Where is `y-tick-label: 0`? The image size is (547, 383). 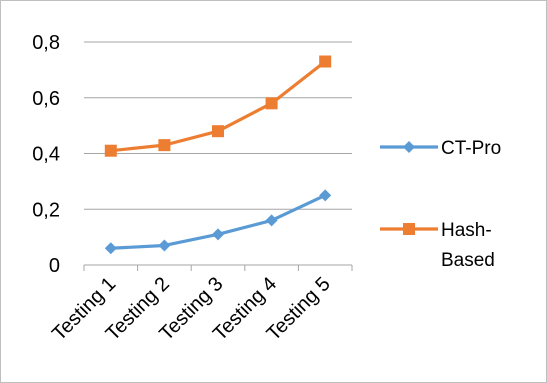
y-tick-label: 0 is located at coordinates (54, 266).